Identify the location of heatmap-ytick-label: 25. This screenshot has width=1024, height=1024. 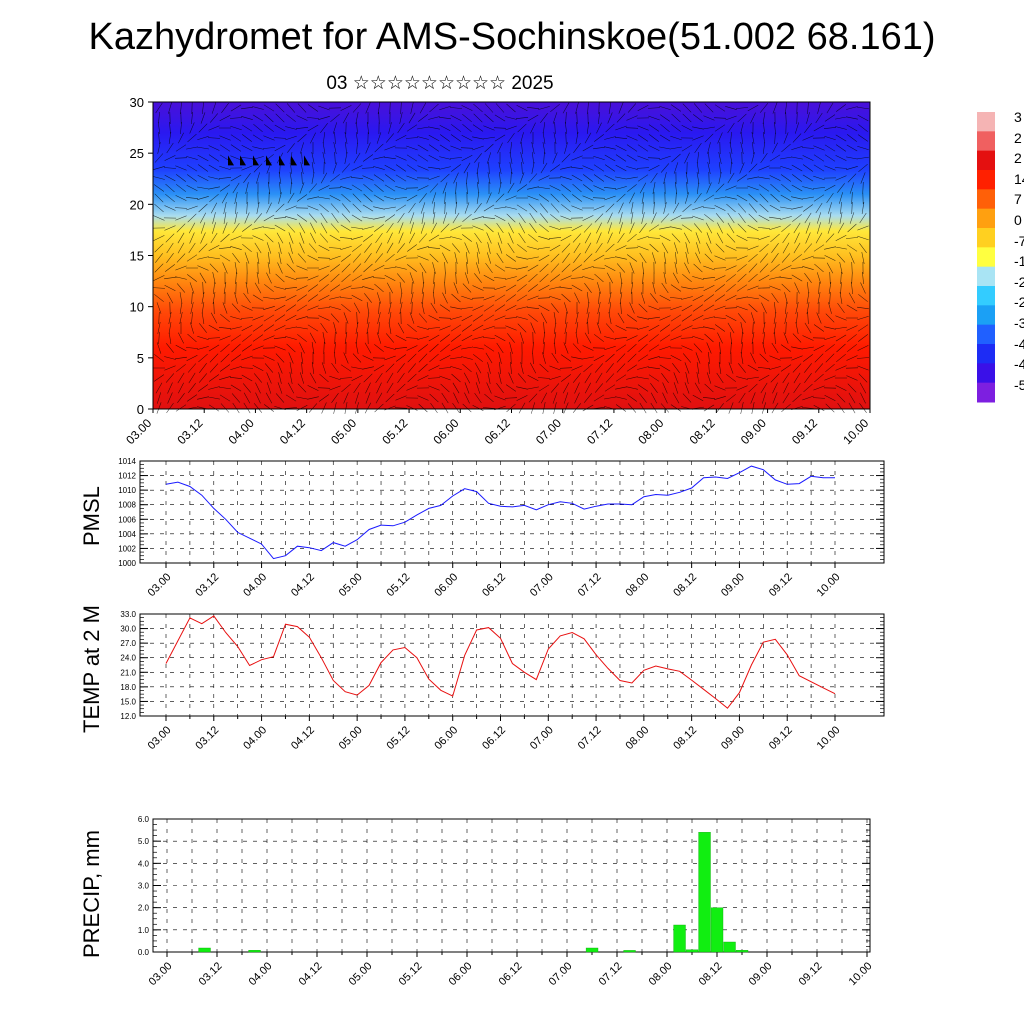
(137, 153).